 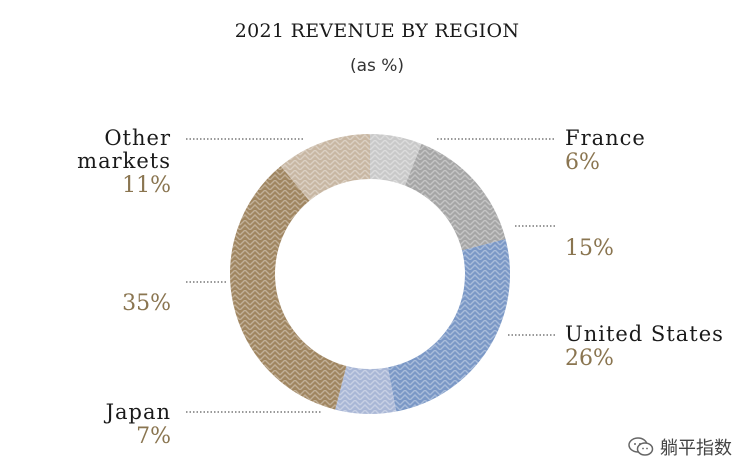 I want to click on label-europe: 15%, so click(x=589, y=236).